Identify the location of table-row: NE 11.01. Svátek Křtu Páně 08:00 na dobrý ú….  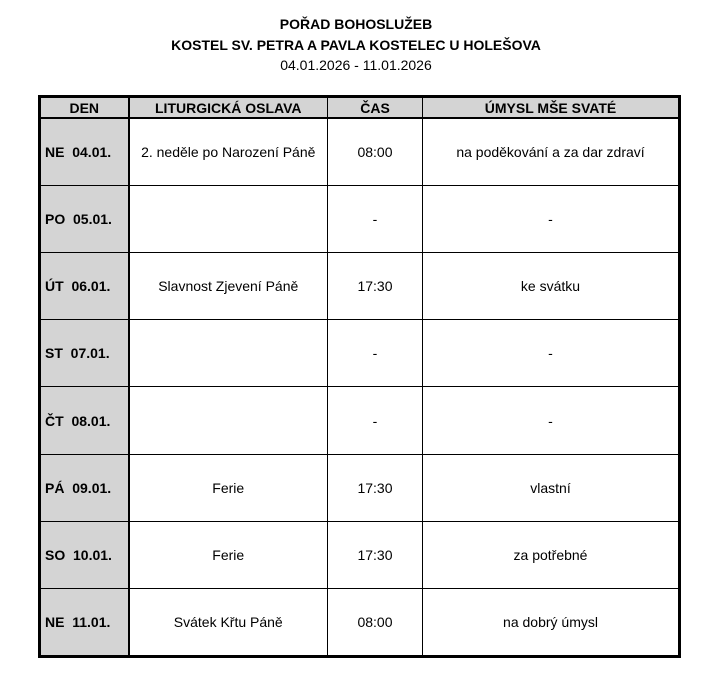
(359, 622).